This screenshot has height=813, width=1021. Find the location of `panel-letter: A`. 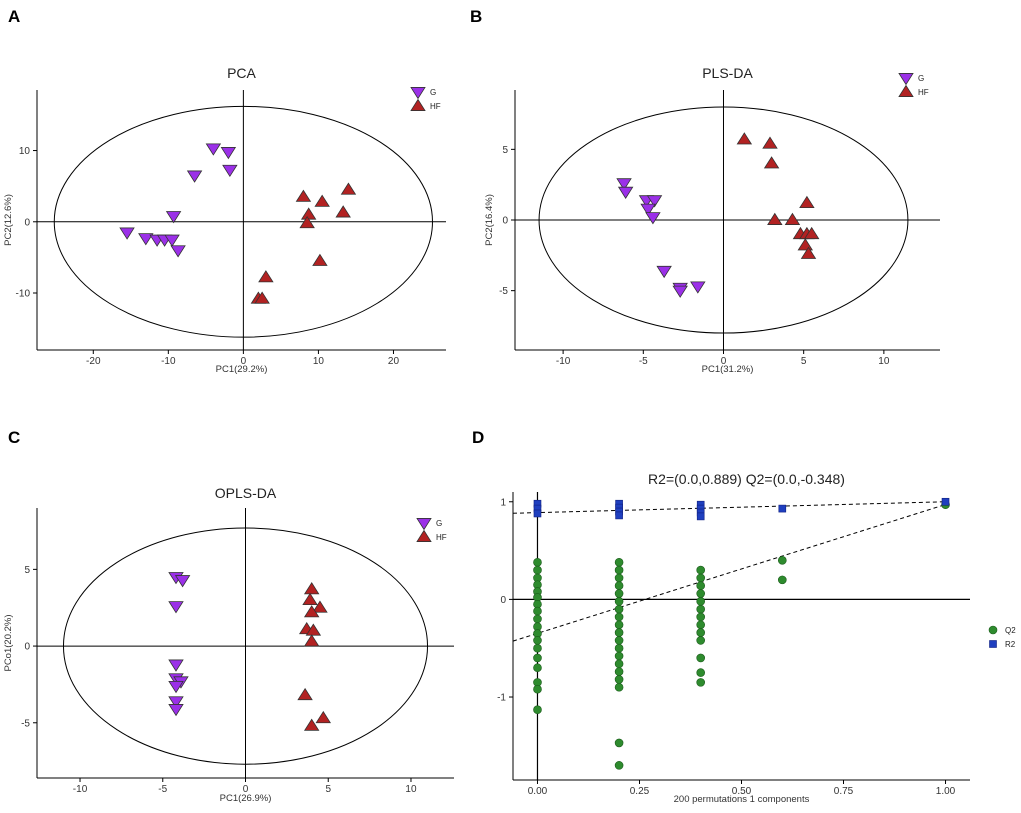

panel-letter: A is located at coordinates (14, 16).